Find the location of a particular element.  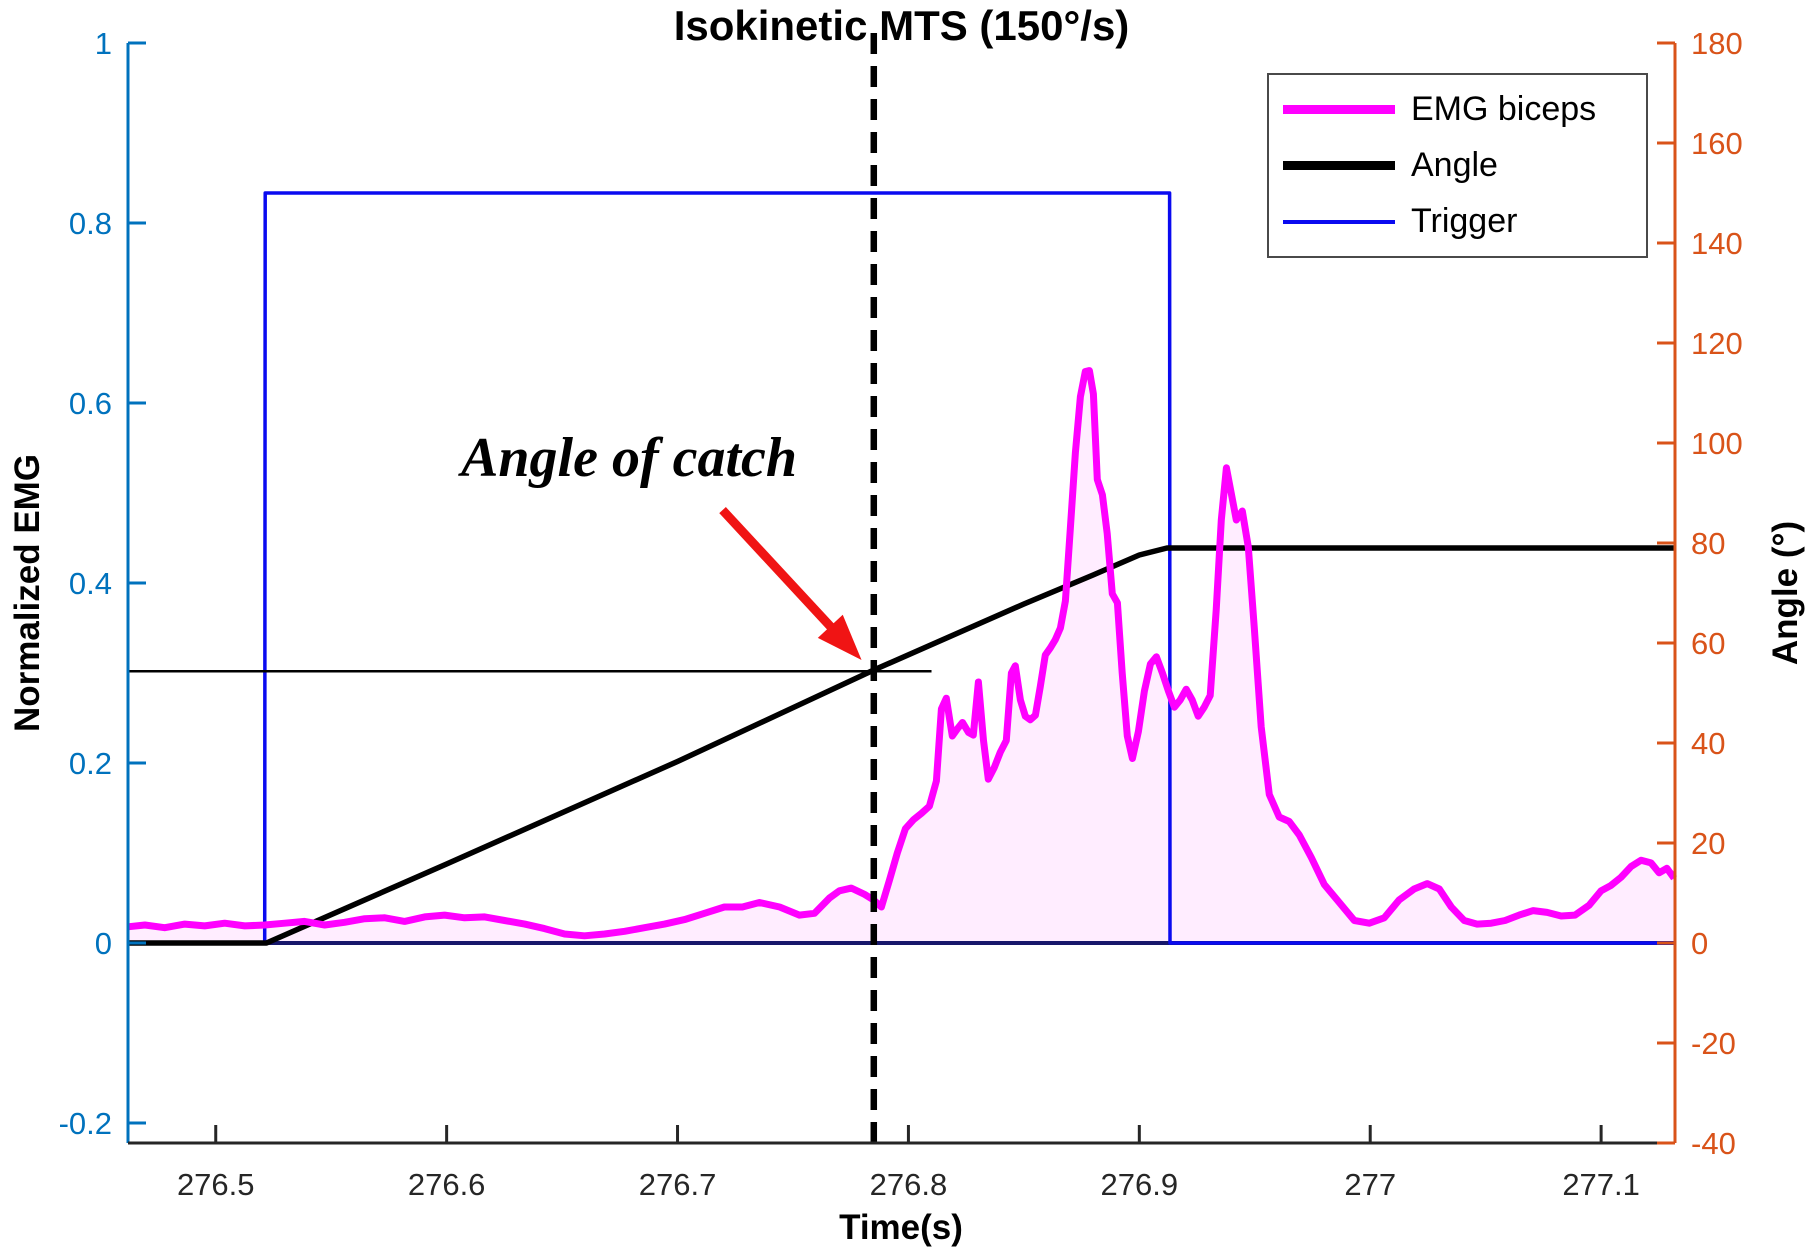

legend-label-trigger: Trigger is located at coordinates (1464, 221).